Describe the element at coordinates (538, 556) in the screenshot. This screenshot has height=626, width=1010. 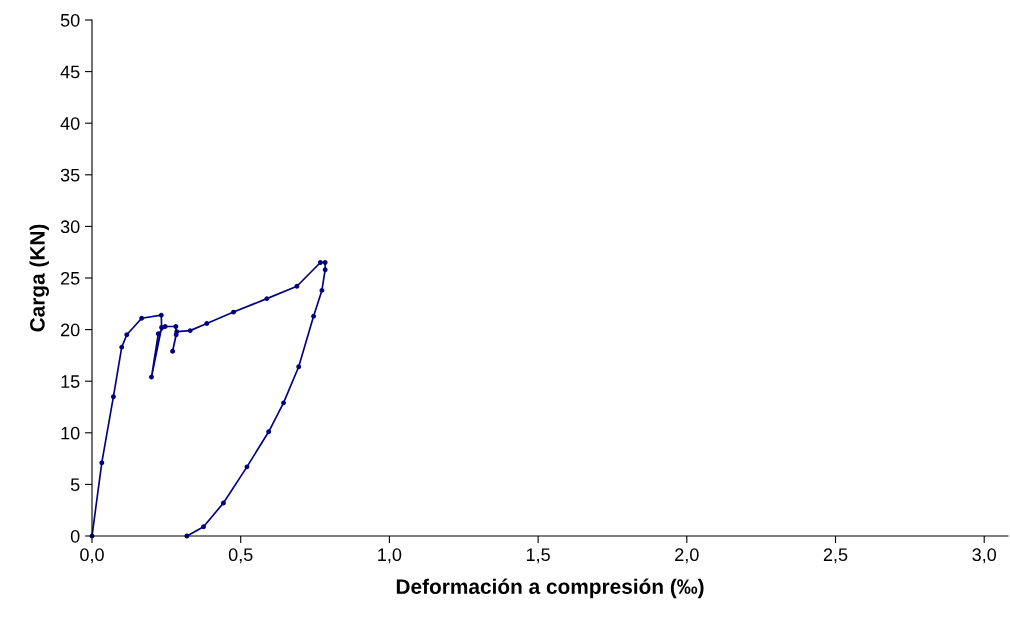
I see `x-tick-label: 1,5` at that location.